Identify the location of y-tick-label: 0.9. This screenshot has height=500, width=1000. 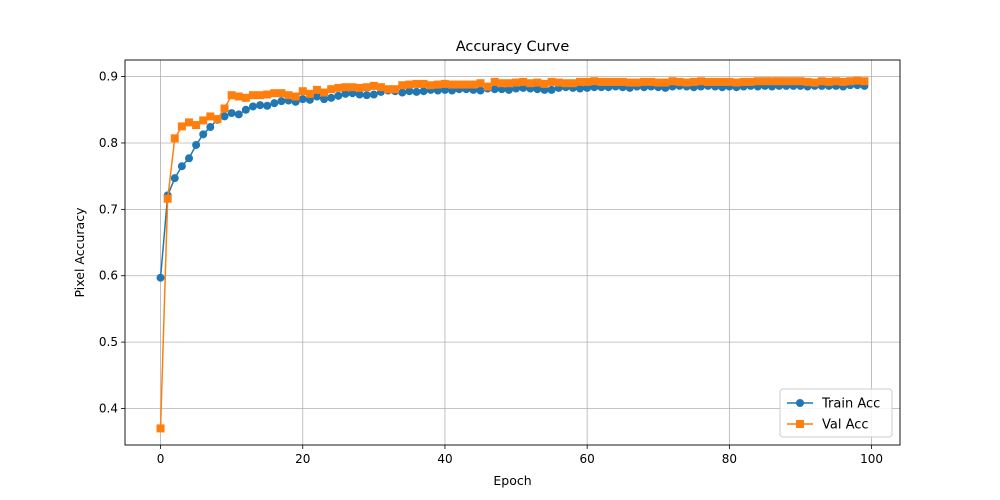
(108, 77).